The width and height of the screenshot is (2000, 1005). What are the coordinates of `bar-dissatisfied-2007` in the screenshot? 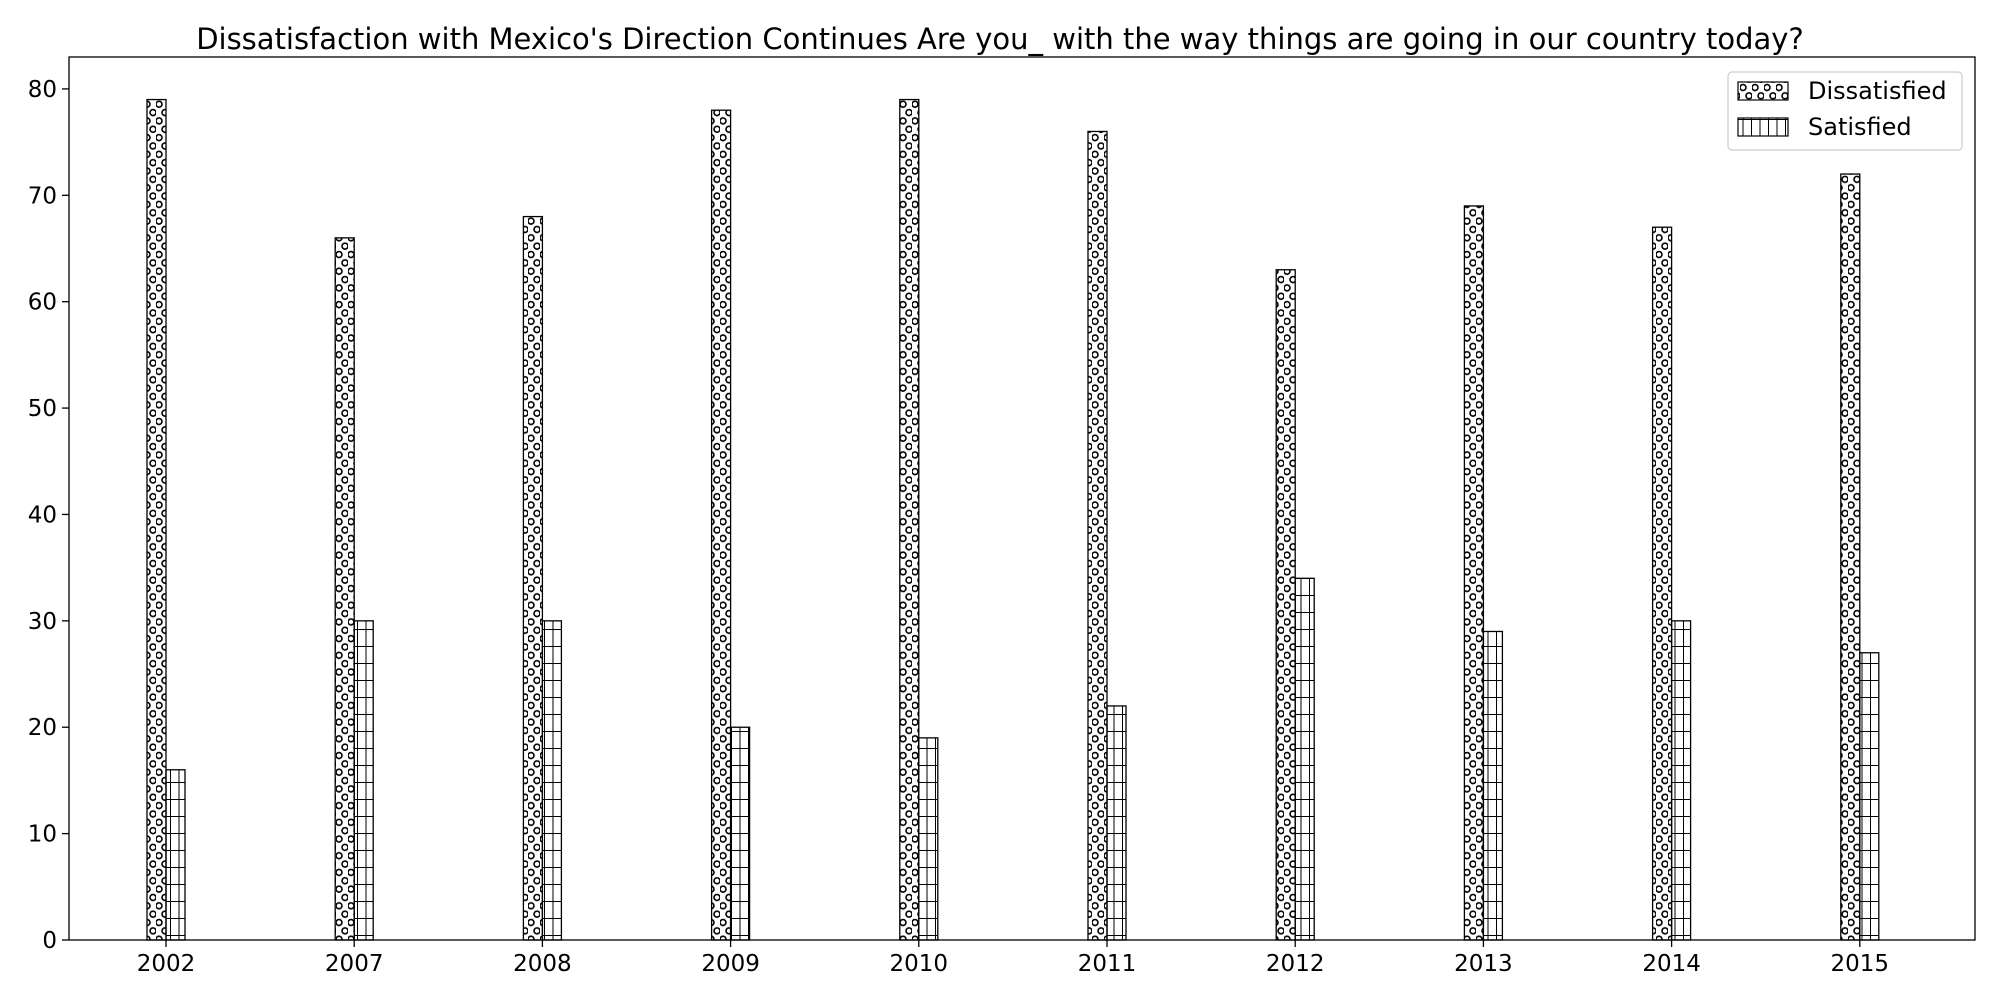 It's located at (344, 589).